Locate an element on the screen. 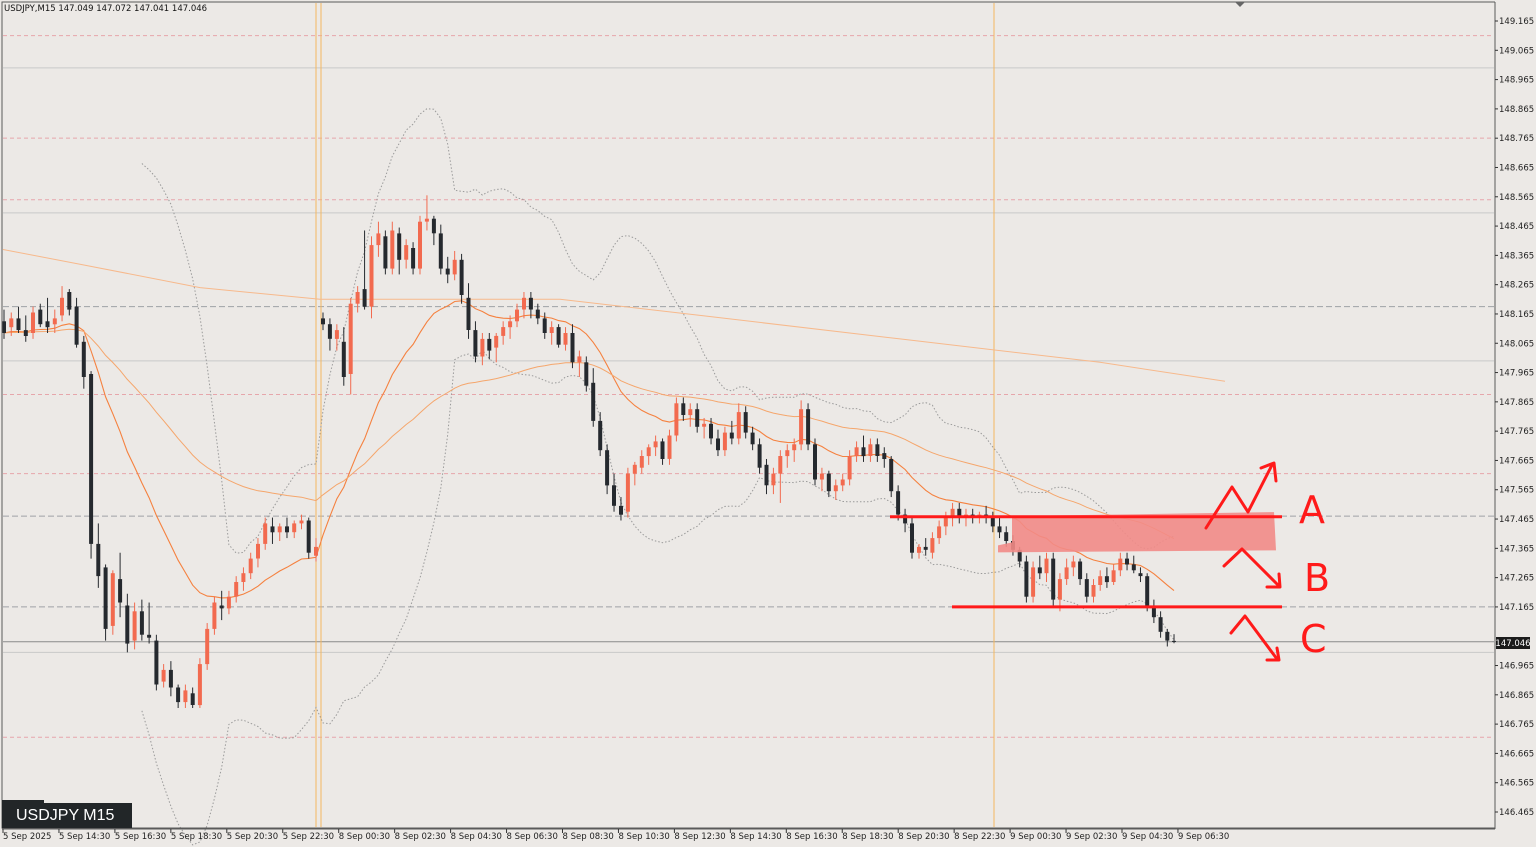  price-tick-label: 147.165 is located at coordinates (1516, 608).